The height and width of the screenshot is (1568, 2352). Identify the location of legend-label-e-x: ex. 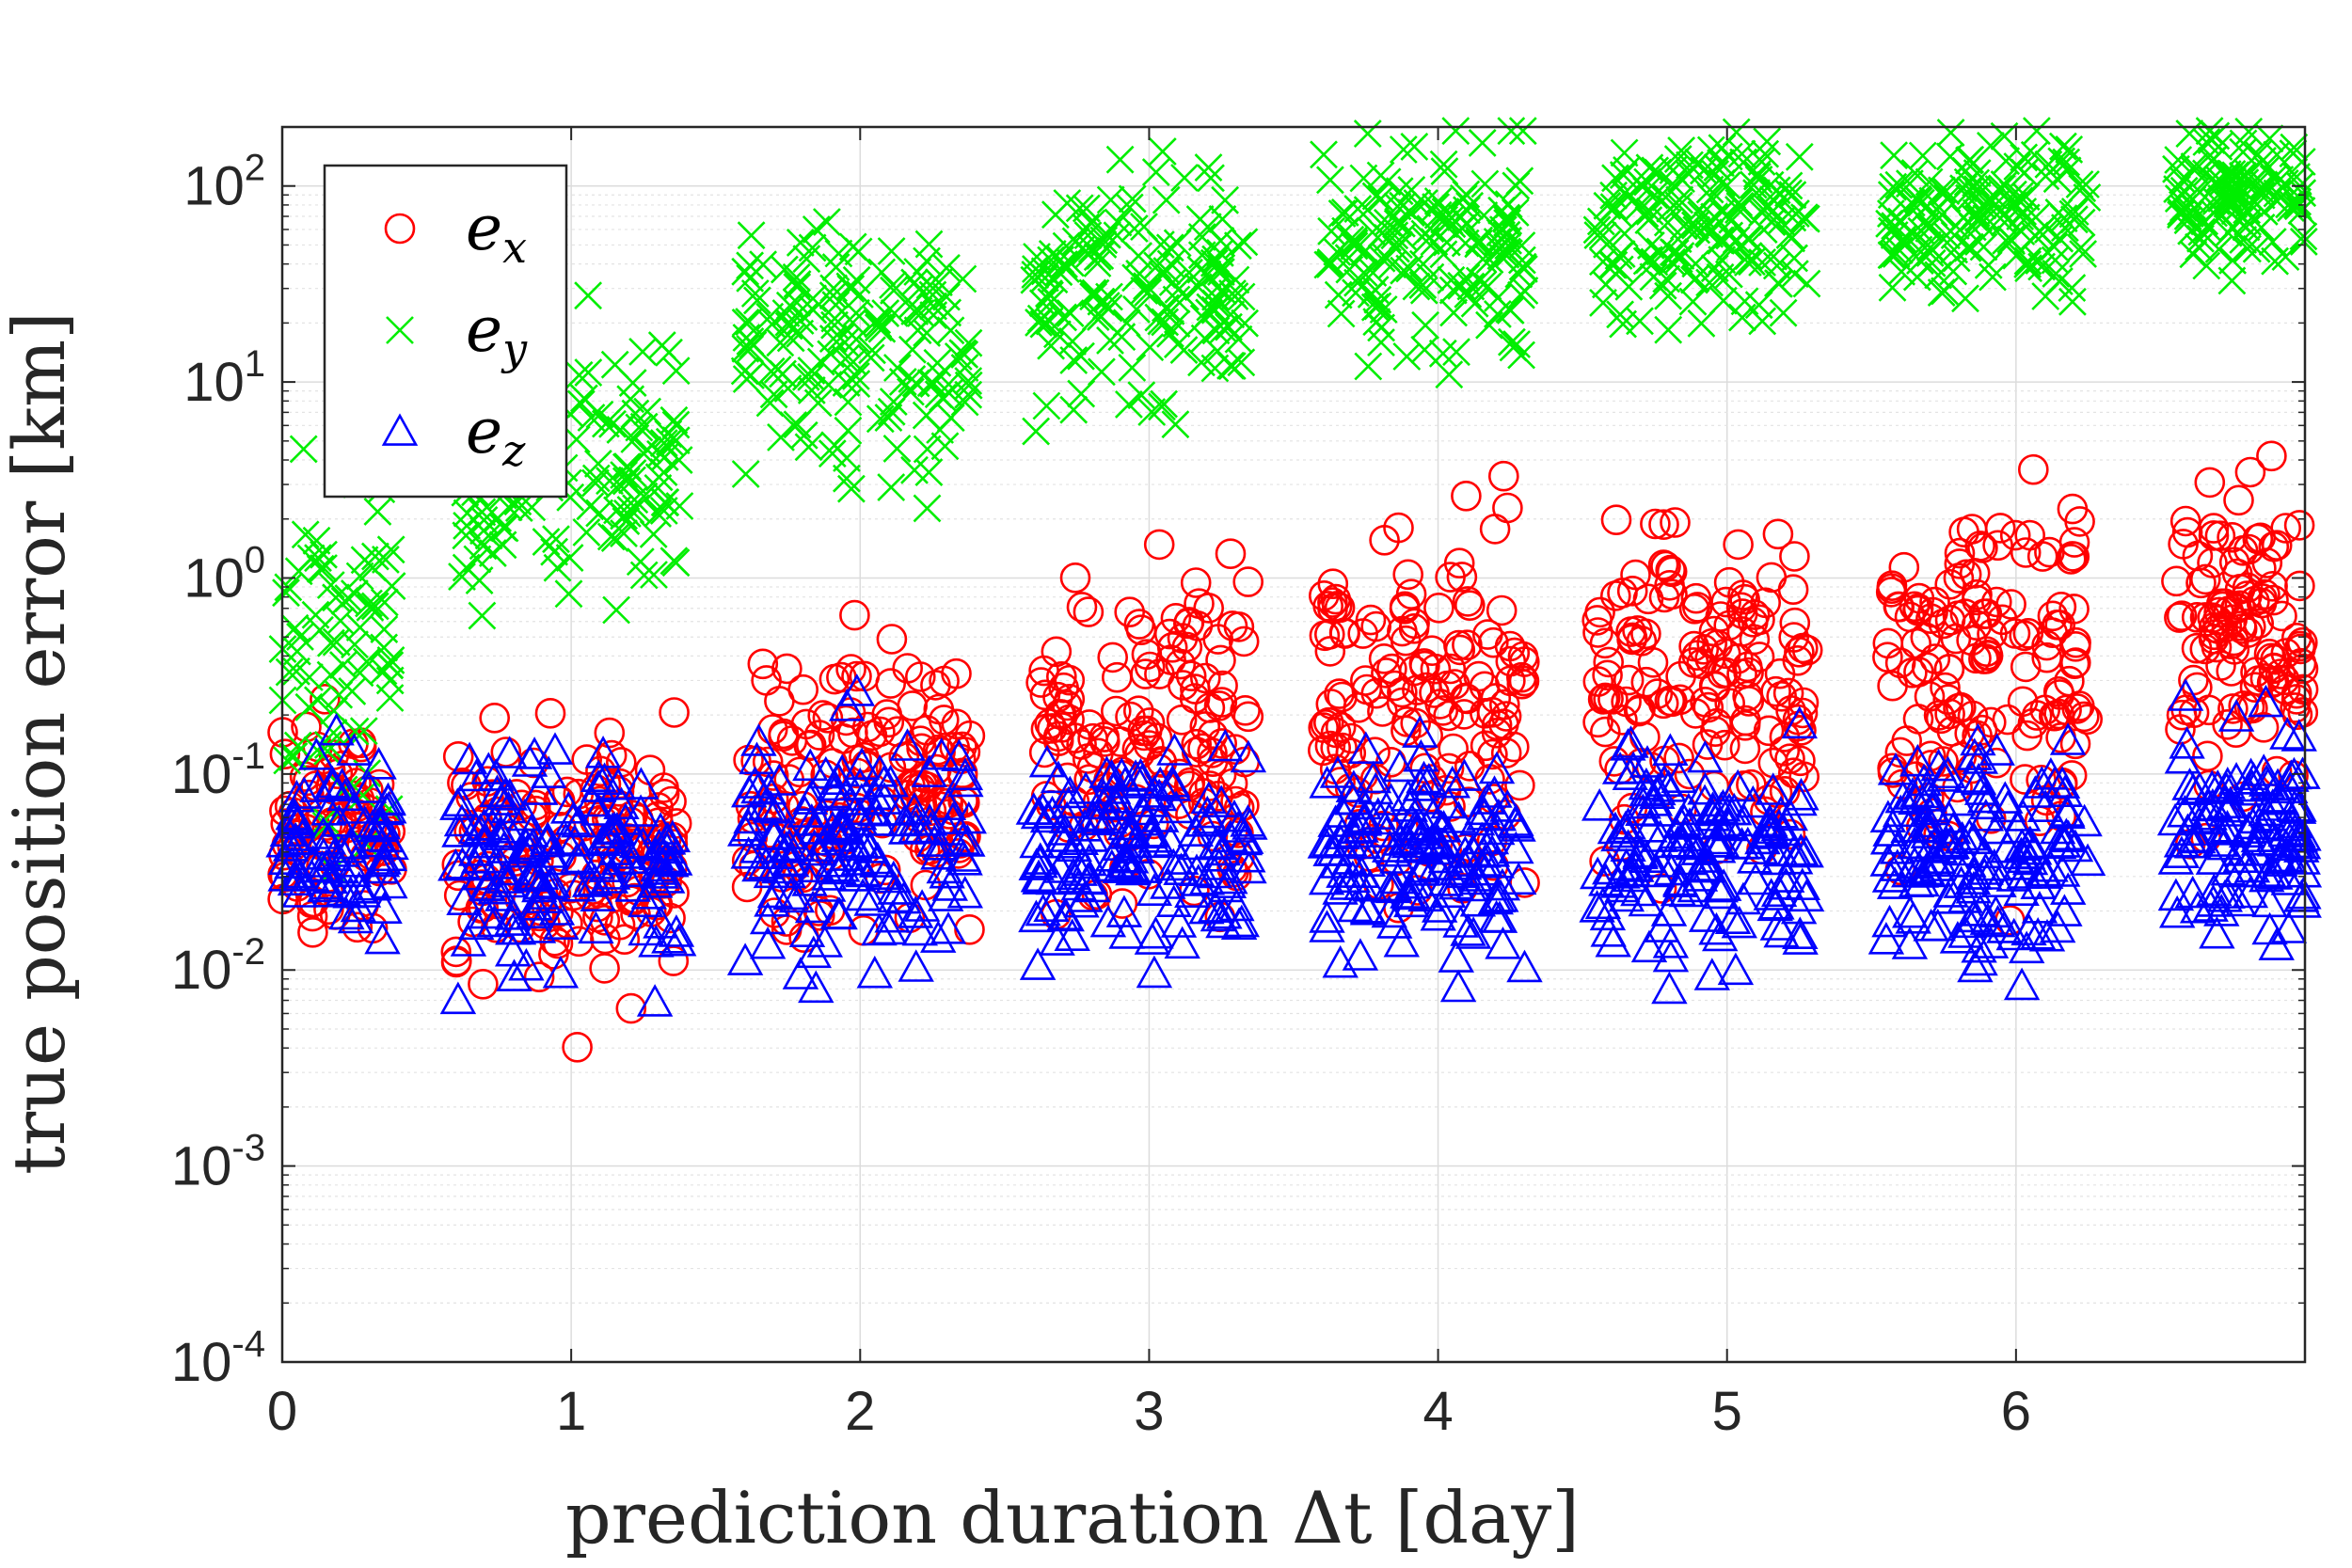
(496, 233).